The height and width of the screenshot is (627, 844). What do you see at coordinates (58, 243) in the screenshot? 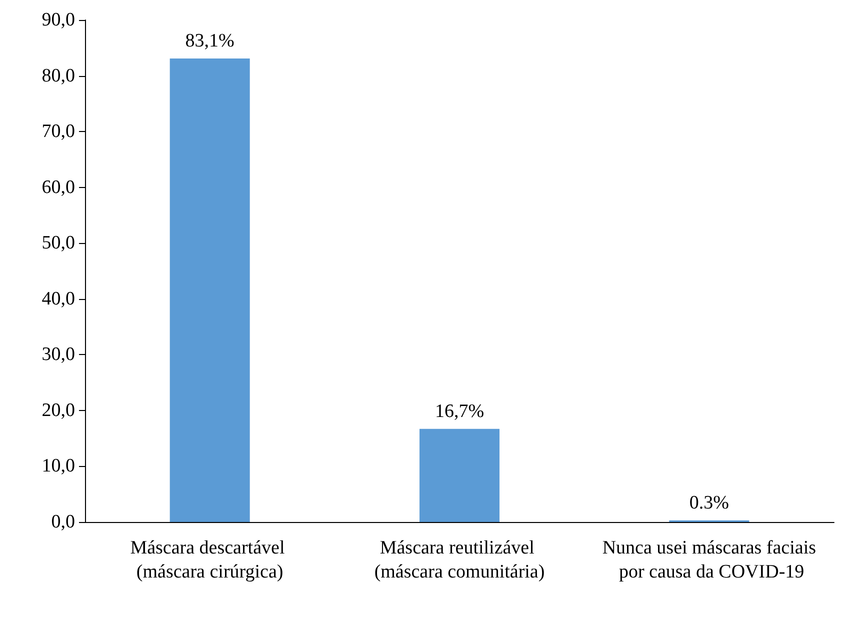
I see `y-tick-label: 50,0` at bounding box center [58, 243].